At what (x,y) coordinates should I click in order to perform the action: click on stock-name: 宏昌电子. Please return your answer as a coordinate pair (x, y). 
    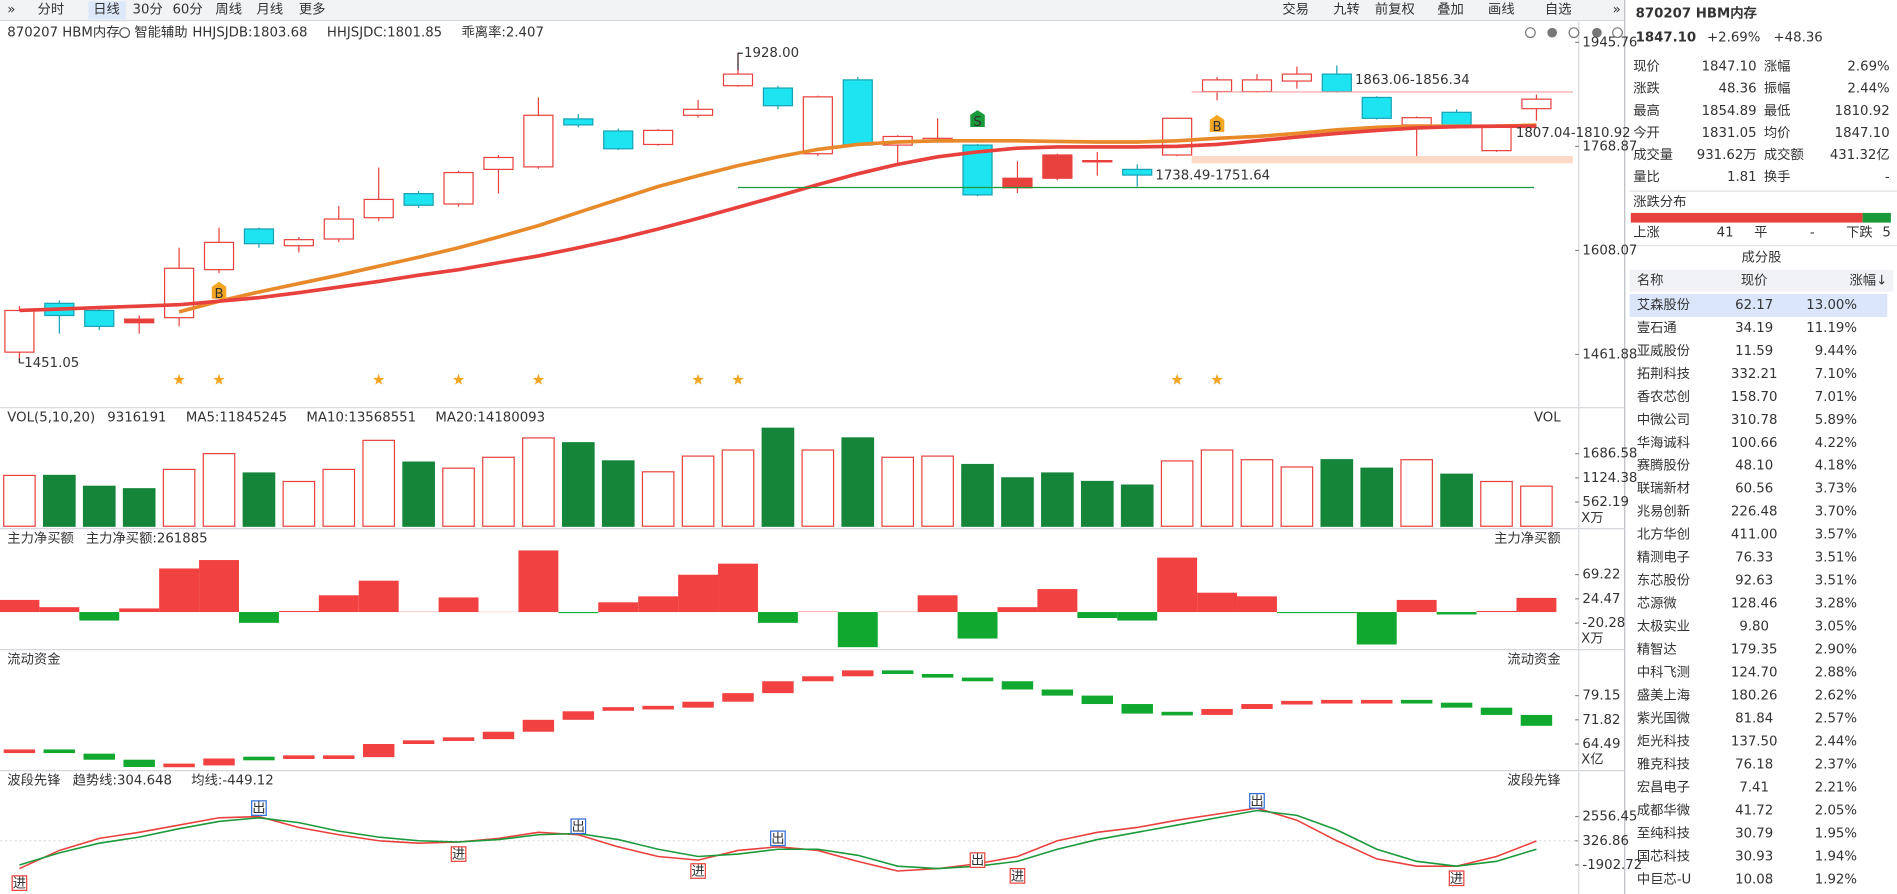
    Looking at the image, I should click on (1663, 788).